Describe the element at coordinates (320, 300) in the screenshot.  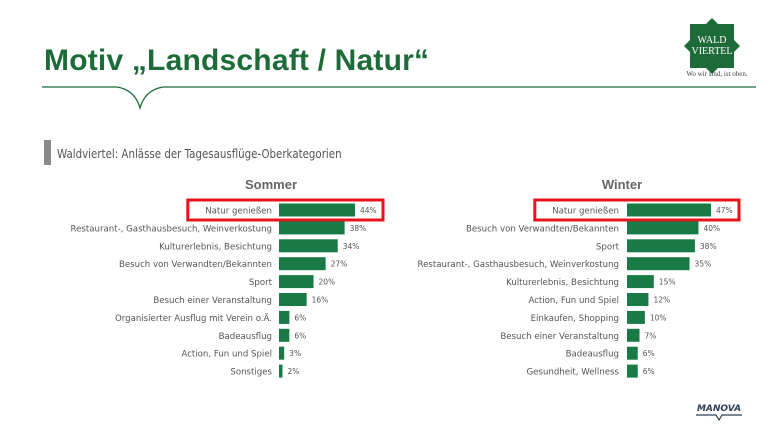
I see `value-label-sommer: 16%` at that location.